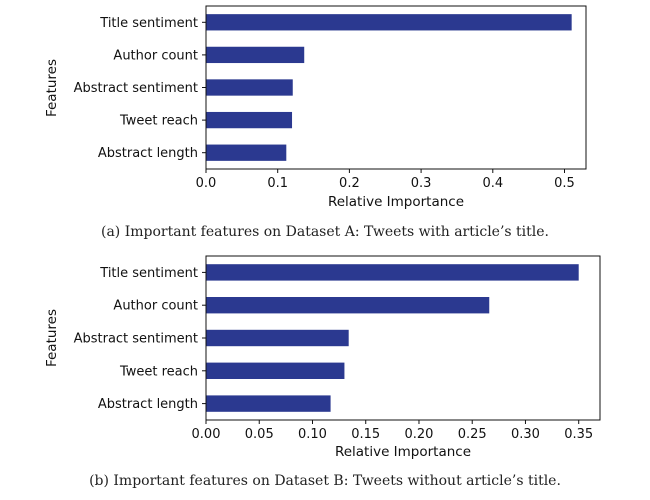 The image size is (650, 500). Describe the element at coordinates (421, 183) in the screenshot. I see `x-tick-label: 0.3` at that location.